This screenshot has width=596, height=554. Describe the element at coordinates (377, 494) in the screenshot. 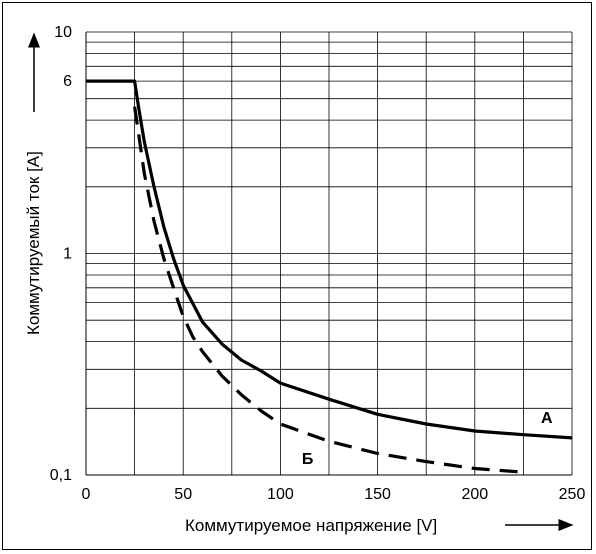

I see `x-tick-label: 150` at that location.